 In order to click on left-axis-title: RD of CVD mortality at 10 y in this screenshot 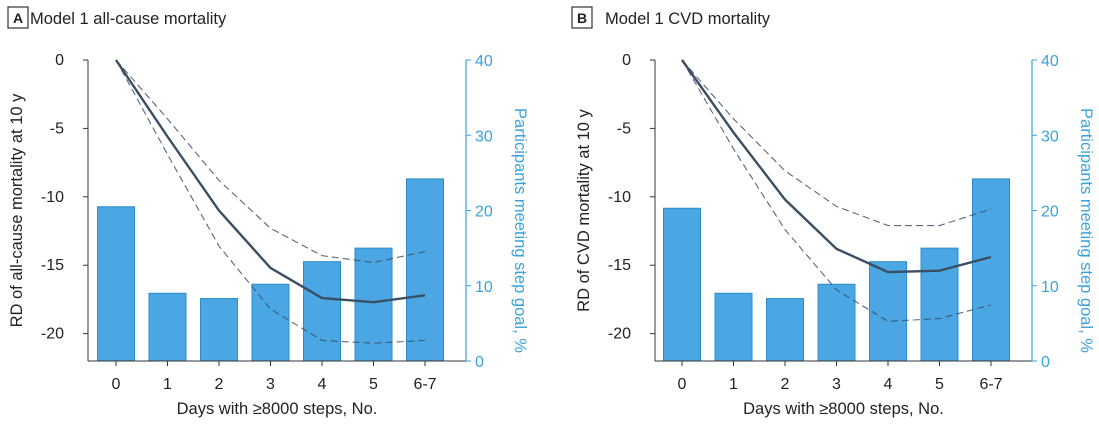, I will do `click(584, 209)`.